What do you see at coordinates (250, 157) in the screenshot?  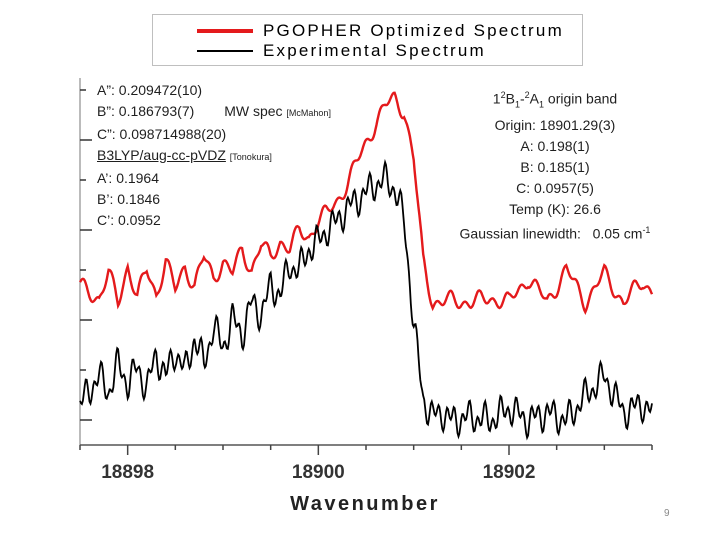 I see `annotation-tonokura: [Tonokura]` at bounding box center [250, 157].